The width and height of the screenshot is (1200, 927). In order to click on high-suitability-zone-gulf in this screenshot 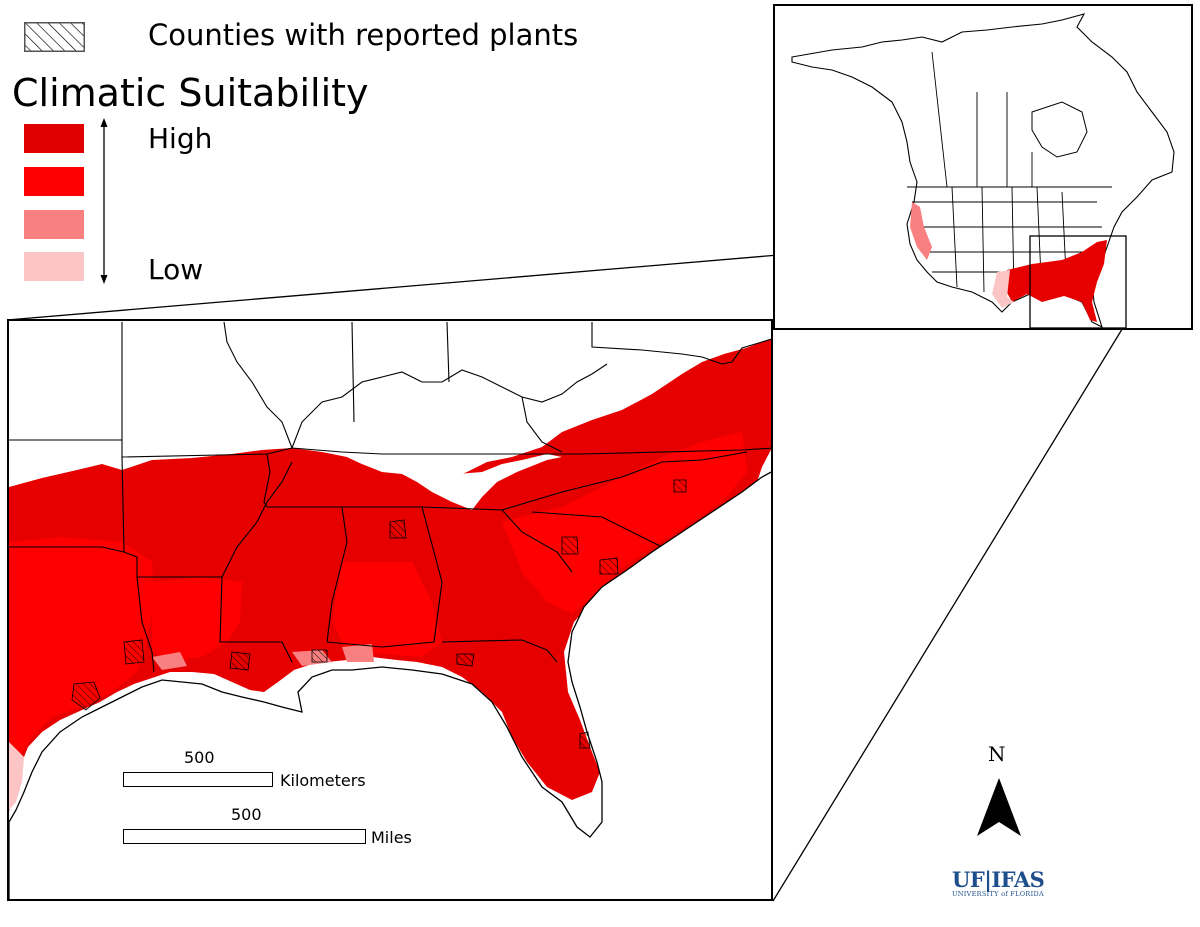, I will do `click(197, 618)`.